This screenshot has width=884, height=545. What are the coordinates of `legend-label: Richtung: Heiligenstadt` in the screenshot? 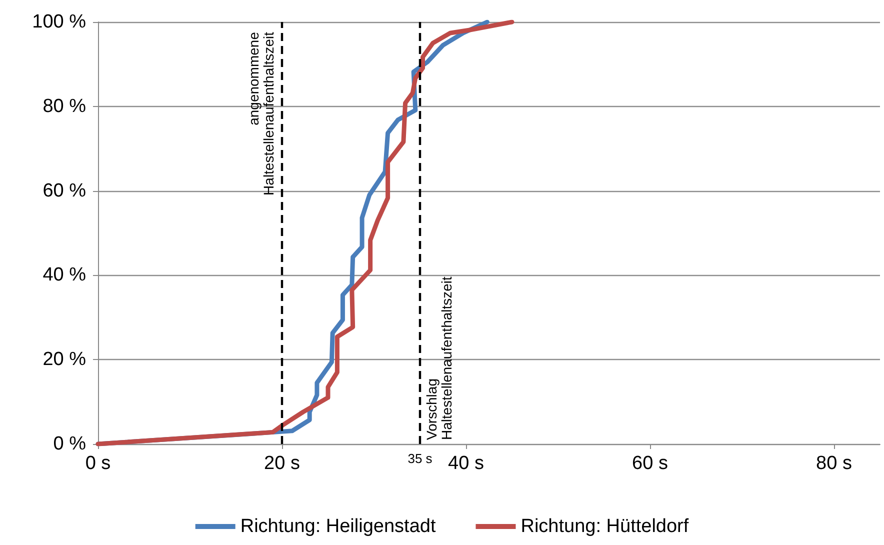 It's located at (338, 526).